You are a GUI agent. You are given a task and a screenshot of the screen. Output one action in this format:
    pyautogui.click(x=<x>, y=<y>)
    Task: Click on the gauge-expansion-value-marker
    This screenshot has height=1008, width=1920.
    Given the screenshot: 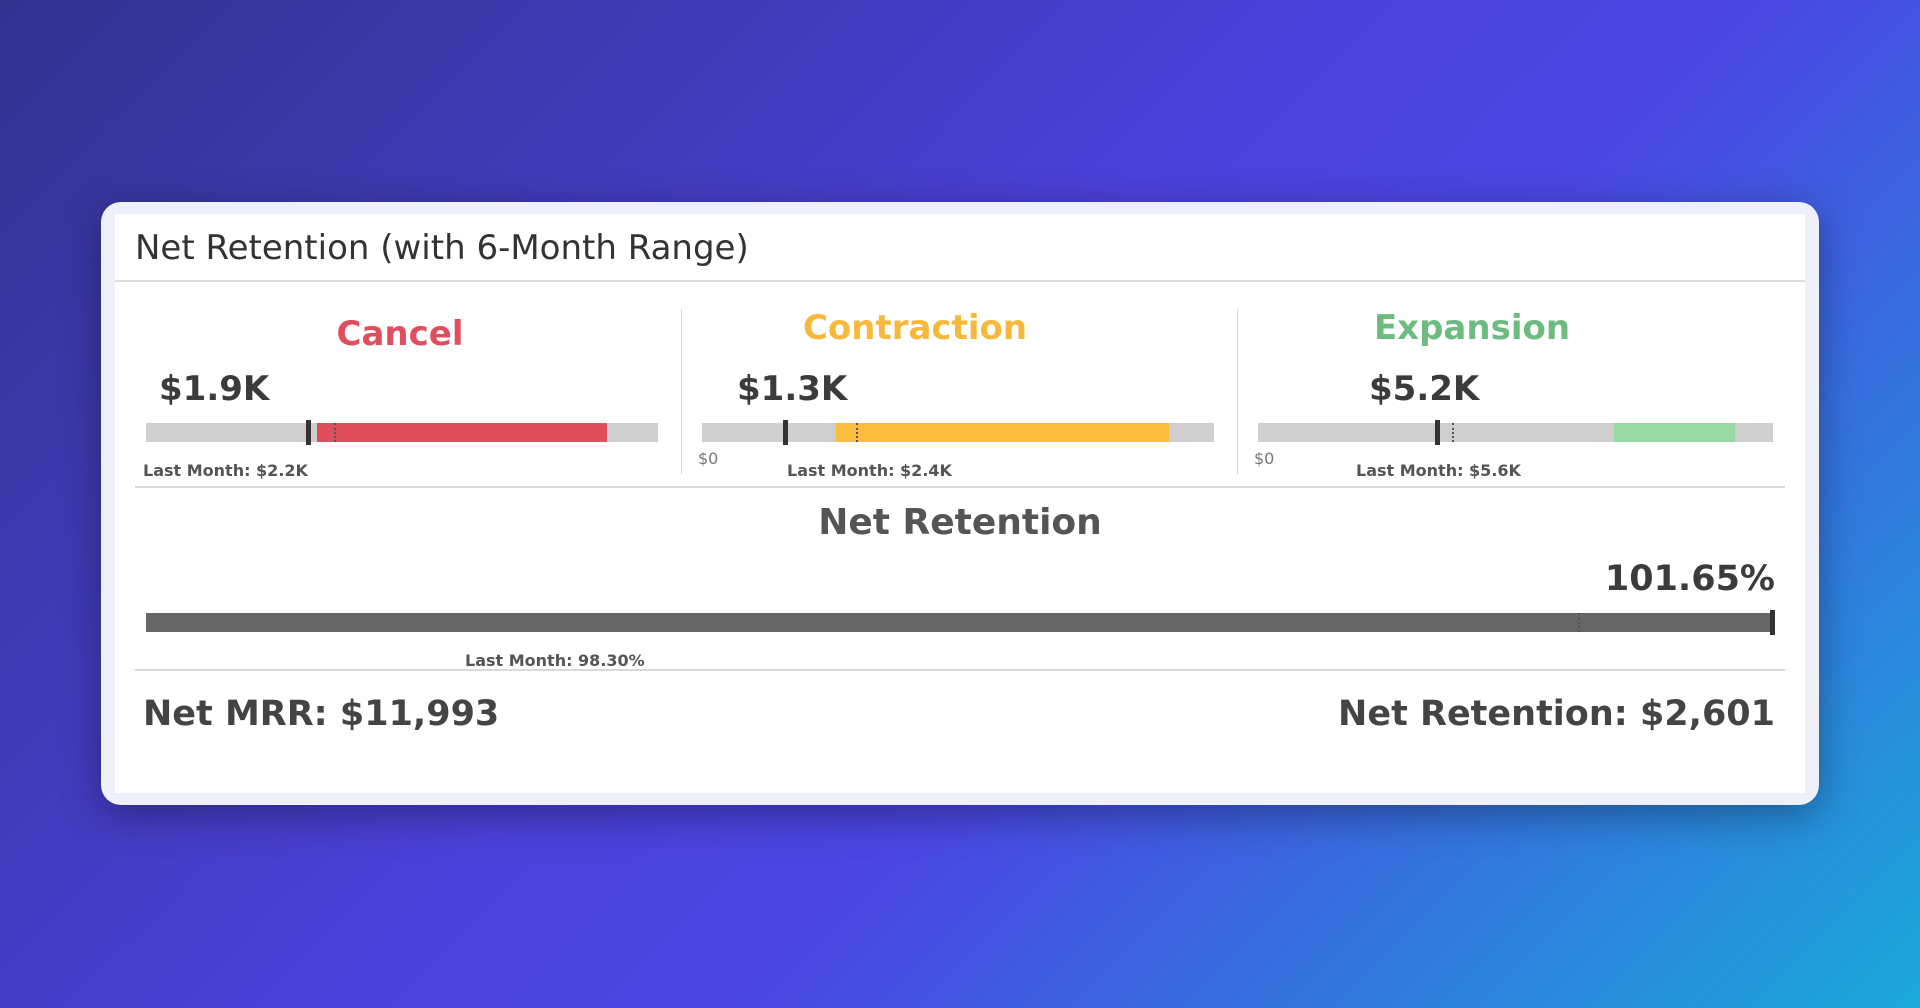 What is the action you would take?
    pyautogui.click(x=1438, y=432)
    